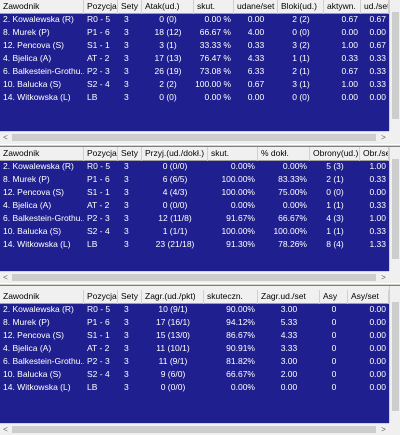  I want to click on col-header-serves: Zagr.(ud./pkt), so click(173, 297).